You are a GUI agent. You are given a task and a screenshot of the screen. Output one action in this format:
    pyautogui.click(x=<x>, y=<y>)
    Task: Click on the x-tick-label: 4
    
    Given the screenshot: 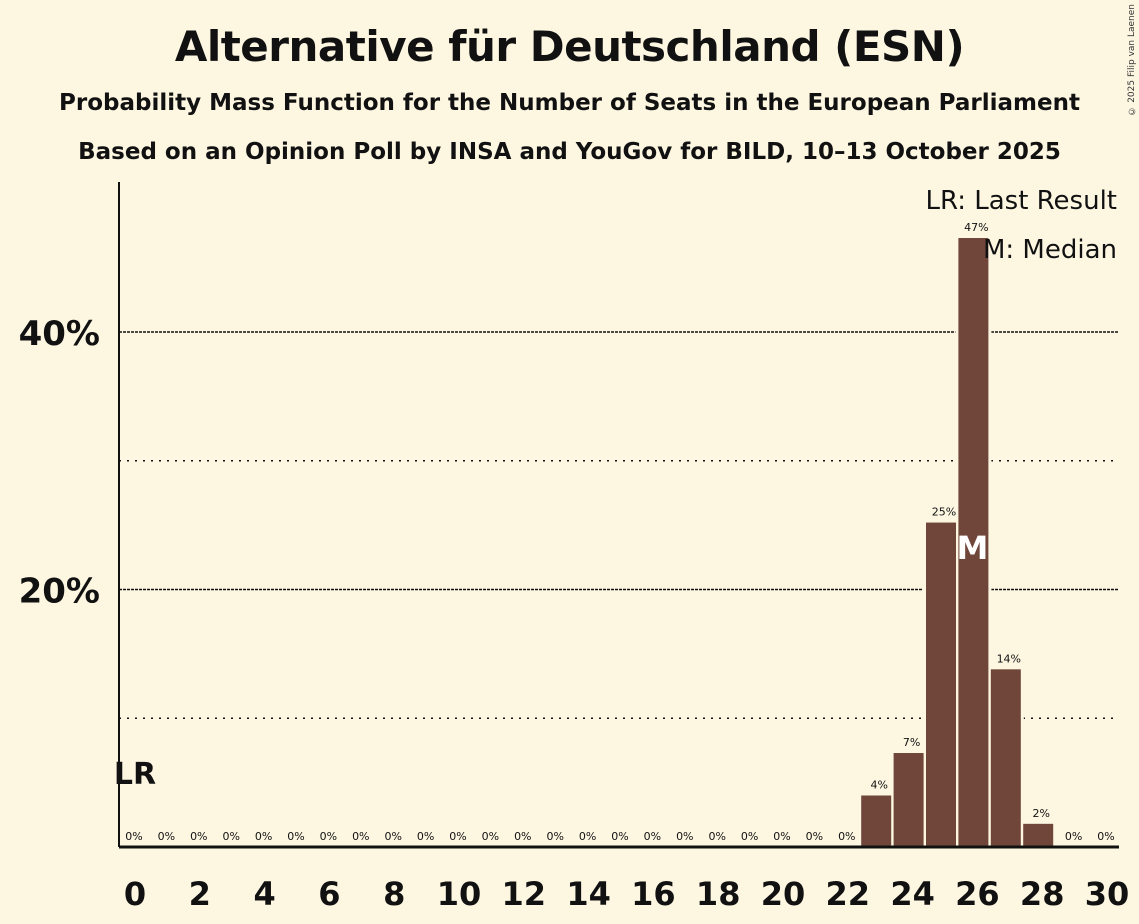 What is the action you would take?
    pyautogui.click(x=264, y=894)
    